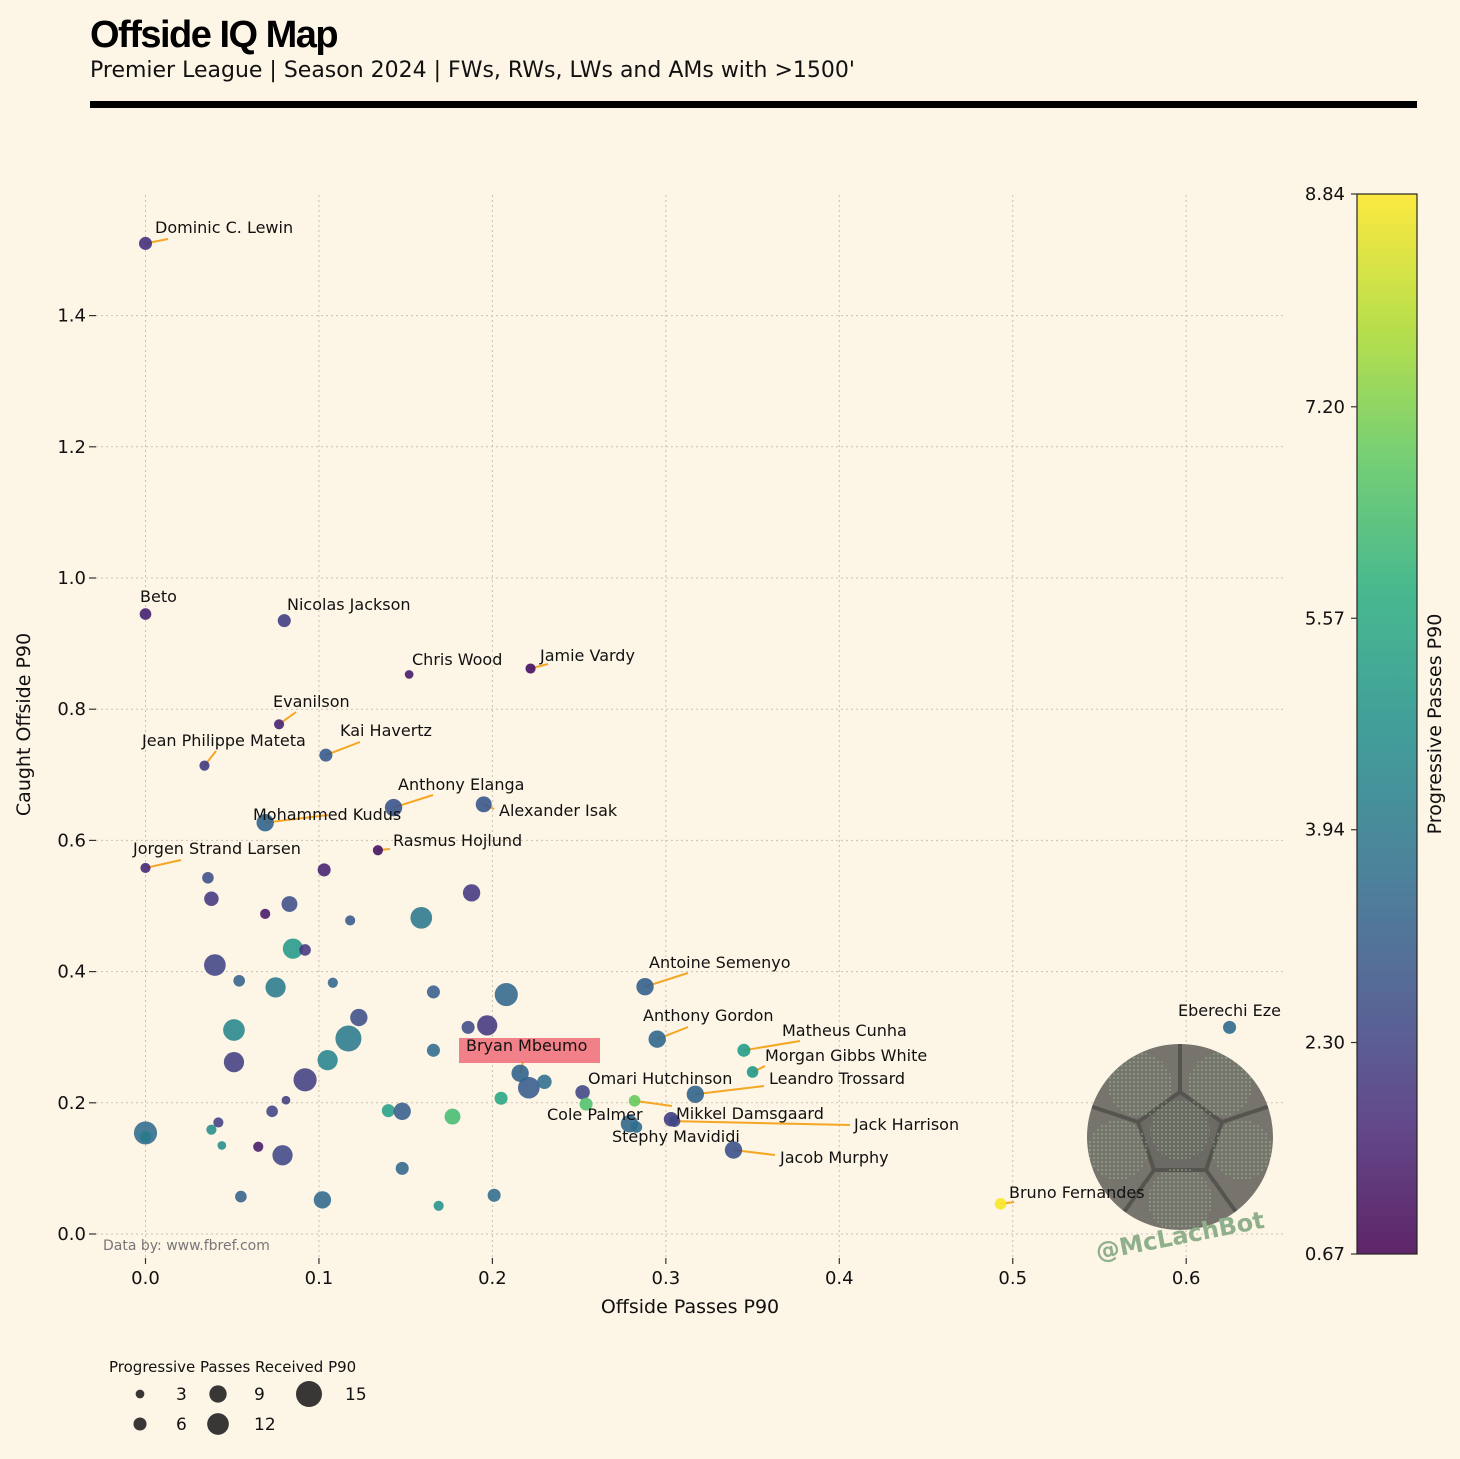  I want to click on point-label: Dominic C. Lewin, so click(224, 227).